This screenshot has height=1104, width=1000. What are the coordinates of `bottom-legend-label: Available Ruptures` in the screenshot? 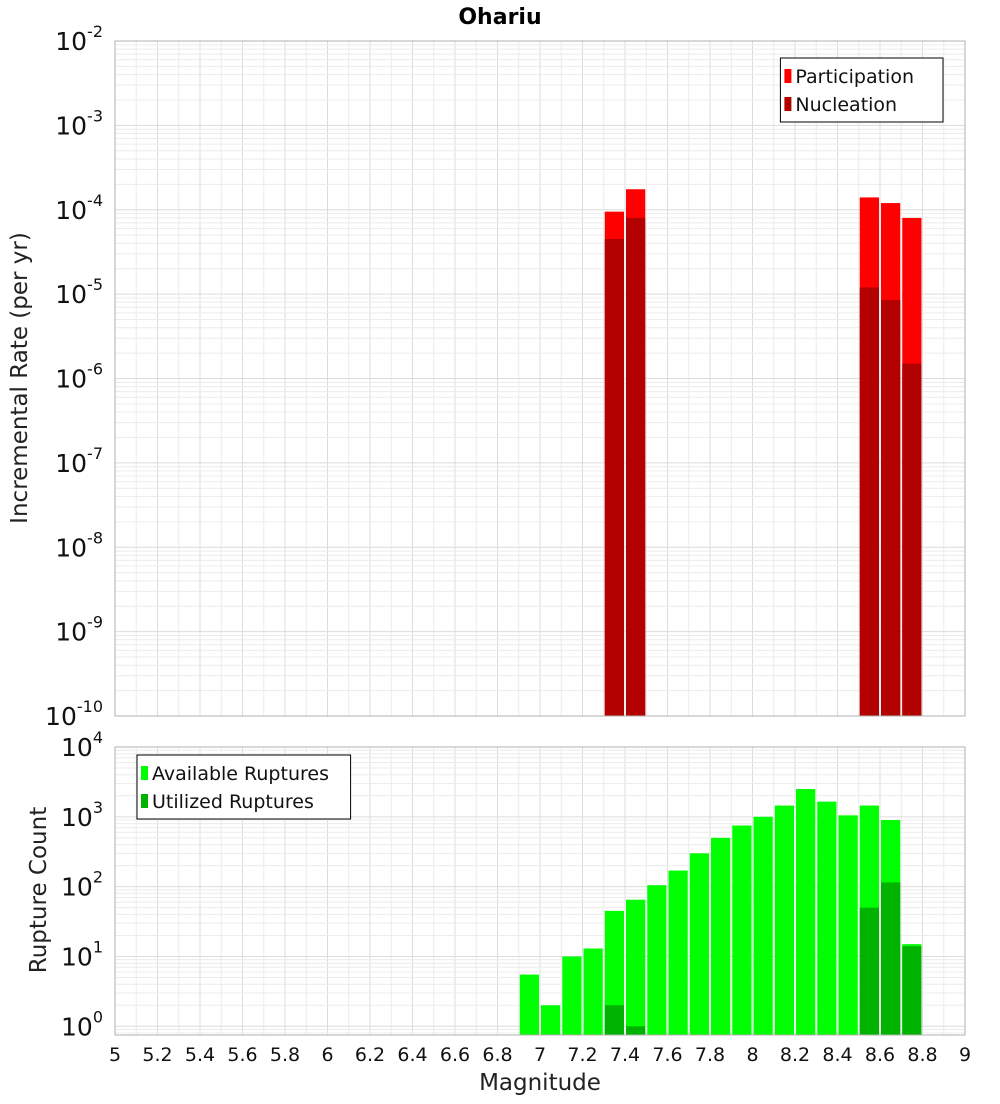 It's located at (240, 774).